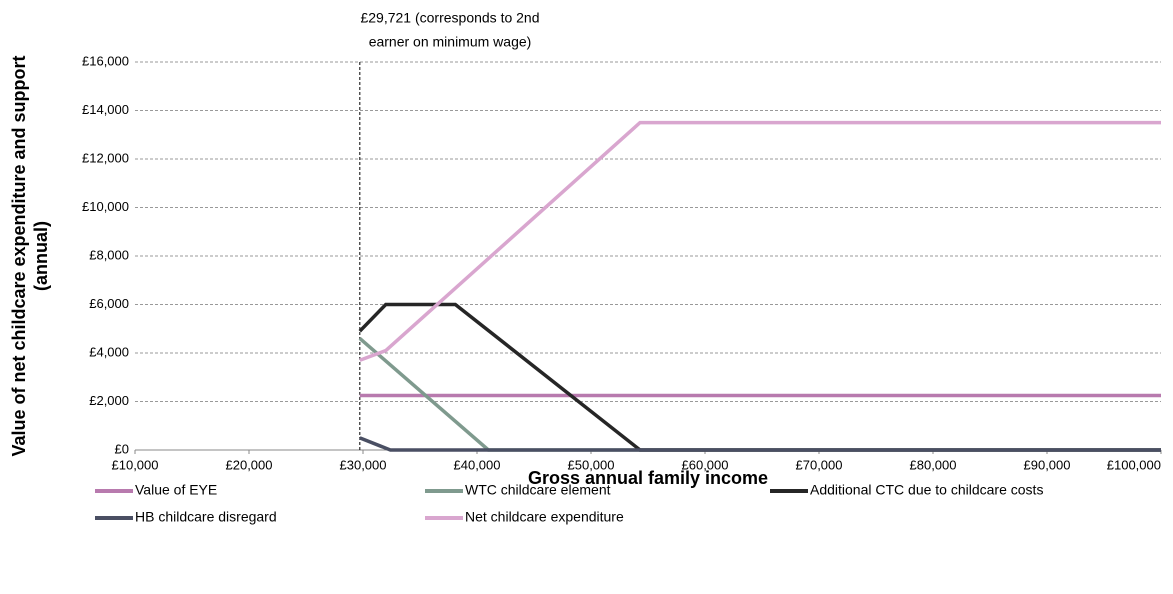  What do you see at coordinates (122, 448) in the screenshot?
I see `y-tick-label: £0` at bounding box center [122, 448].